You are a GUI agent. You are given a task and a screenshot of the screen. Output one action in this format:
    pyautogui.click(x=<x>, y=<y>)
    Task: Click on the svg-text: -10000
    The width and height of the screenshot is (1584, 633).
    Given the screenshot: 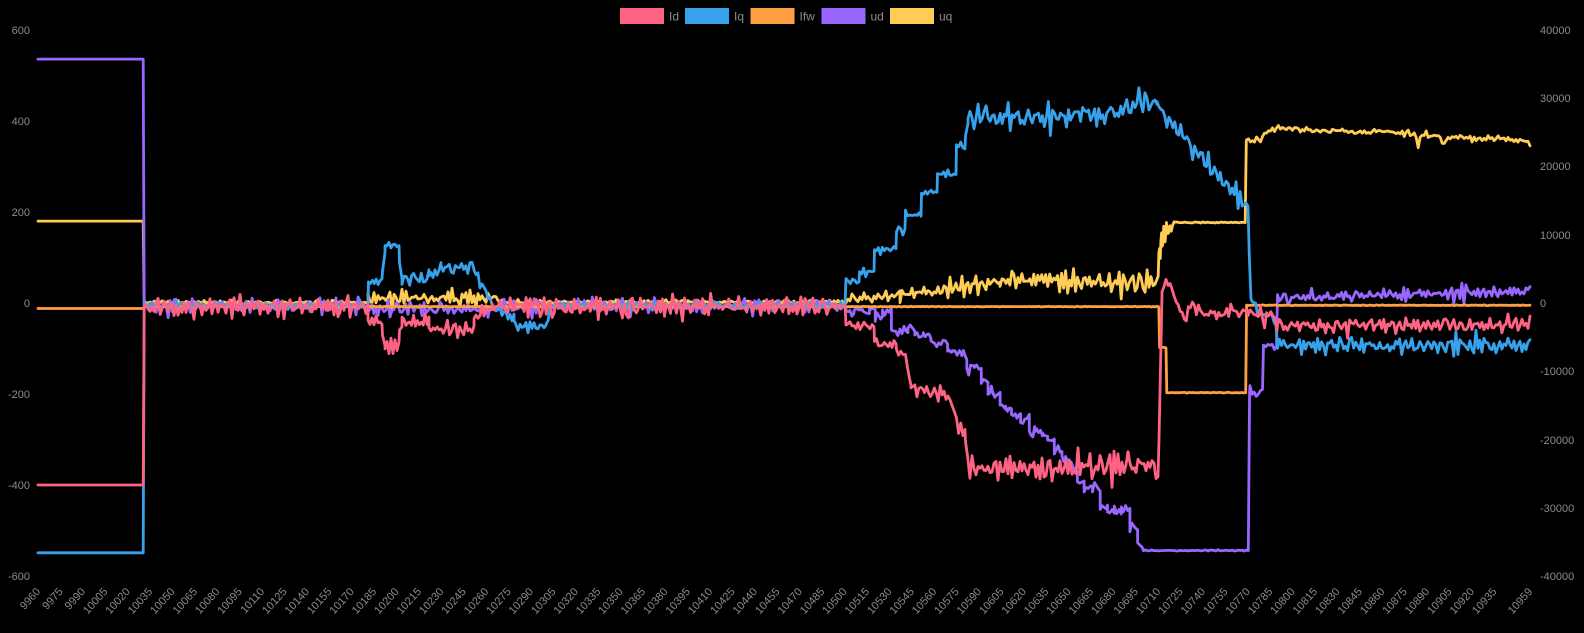 What is the action you would take?
    pyautogui.click(x=1557, y=372)
    